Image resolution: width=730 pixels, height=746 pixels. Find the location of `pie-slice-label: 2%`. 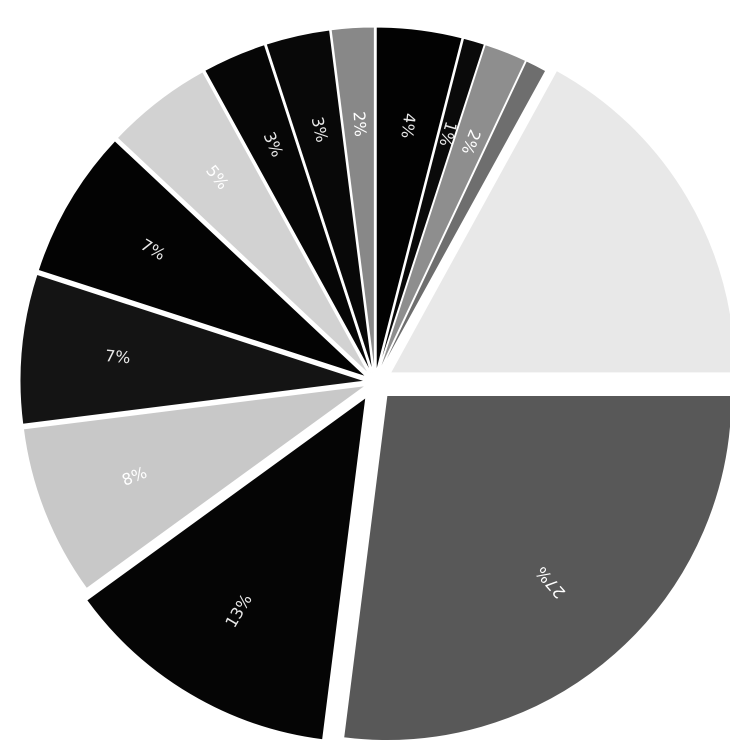

pie-slice-label: 2% is located at coordinates (359, 124).